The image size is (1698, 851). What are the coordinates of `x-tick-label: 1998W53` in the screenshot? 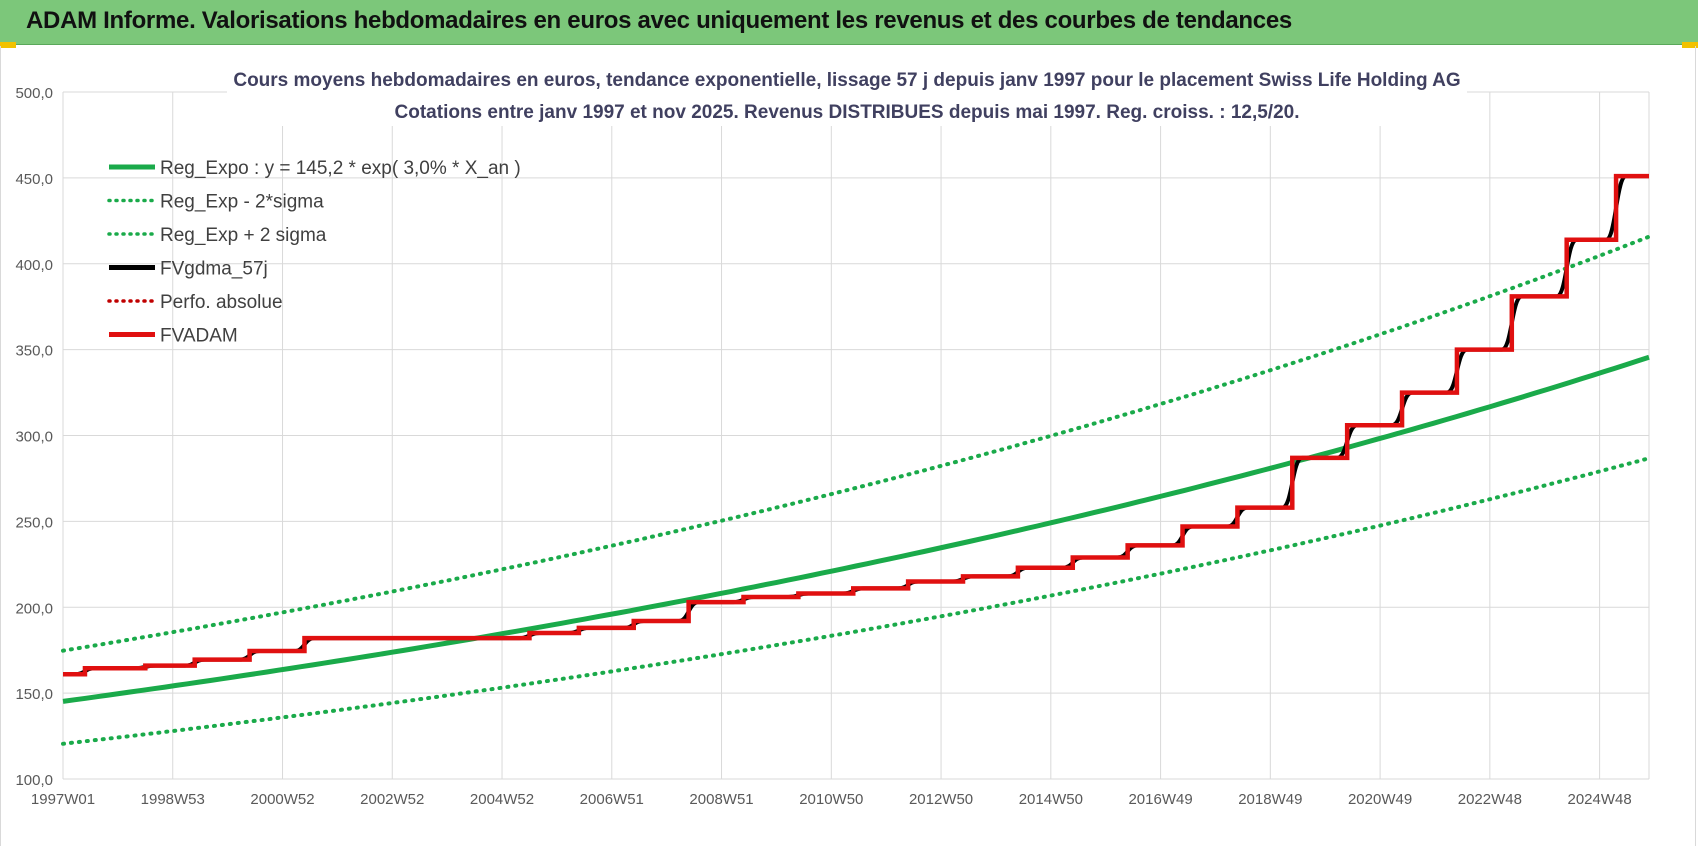 It's located at (173, 799).